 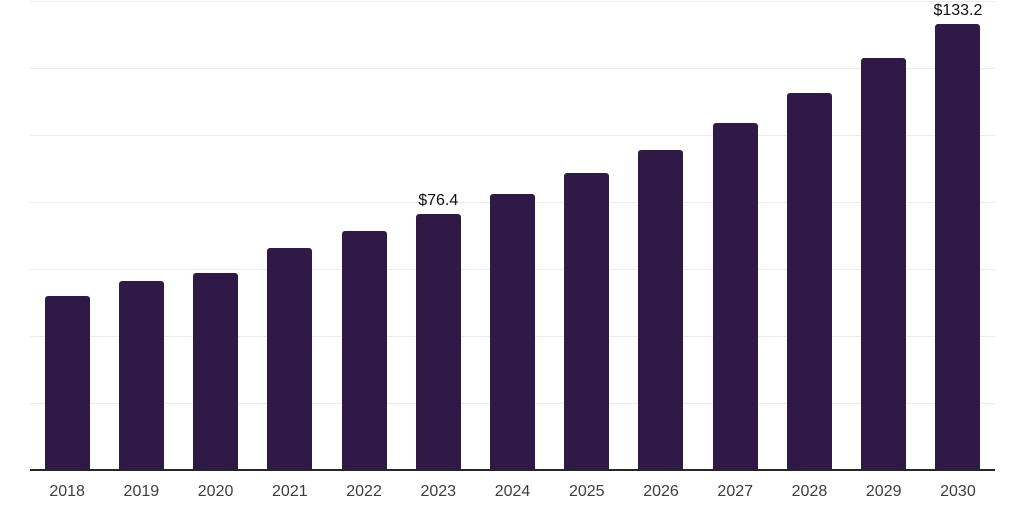 I want to click on x-tick-label-2018: 2018, so click(x=67, y=491).